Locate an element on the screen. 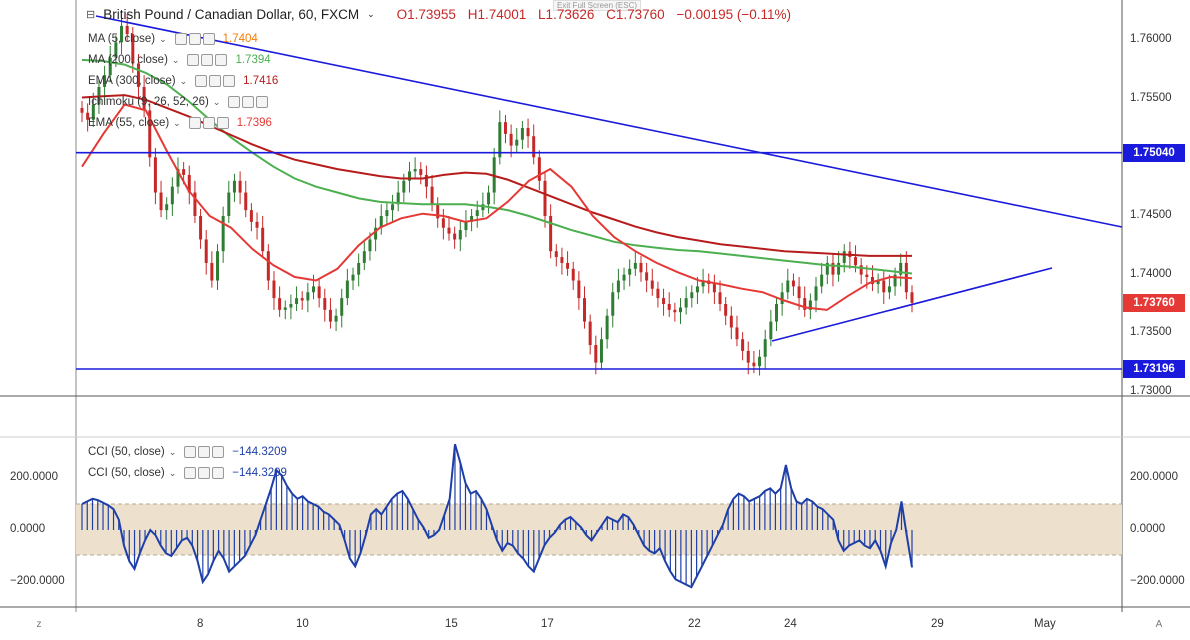 The height and width of the screenshot is (640, 1190). indicator-legend-row: EMA (300, close) ⌄ 1.7416 is located at coordinates (183, 81).